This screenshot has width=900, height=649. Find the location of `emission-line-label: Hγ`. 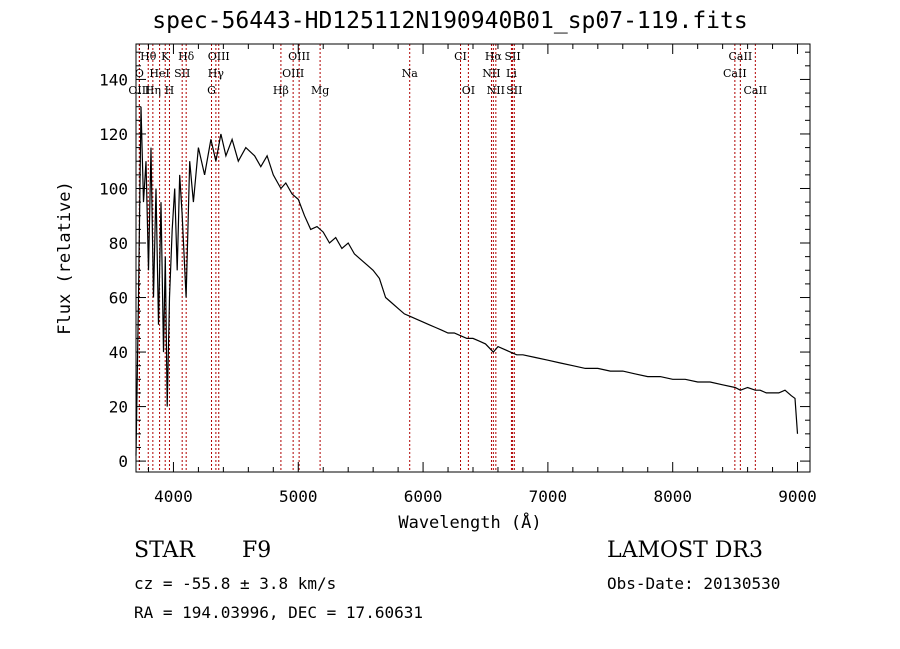

emission-line-label: Hγ is located at coordinates (216, 73).